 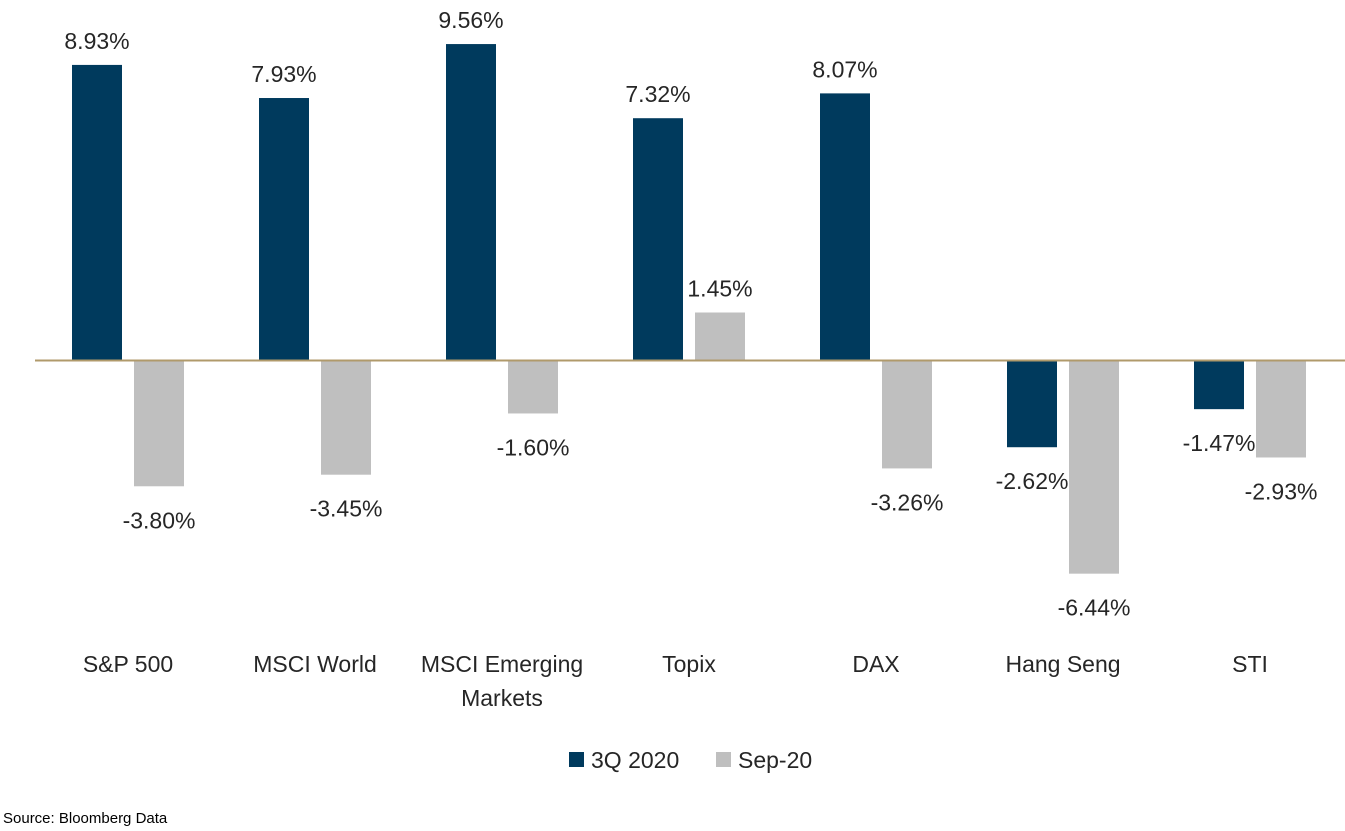 I want to click on category-label: MSCI World, so click(x=315, y=664).